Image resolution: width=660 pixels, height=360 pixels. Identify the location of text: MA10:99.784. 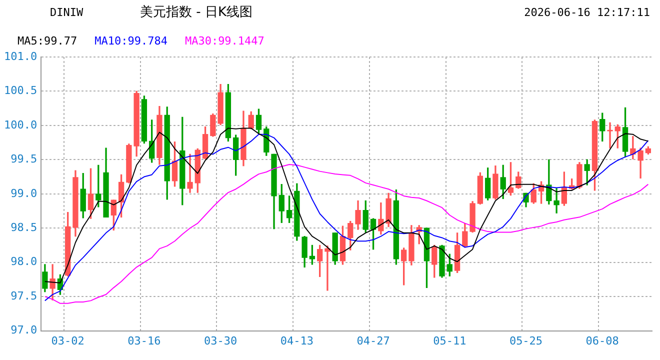
(131, 41).